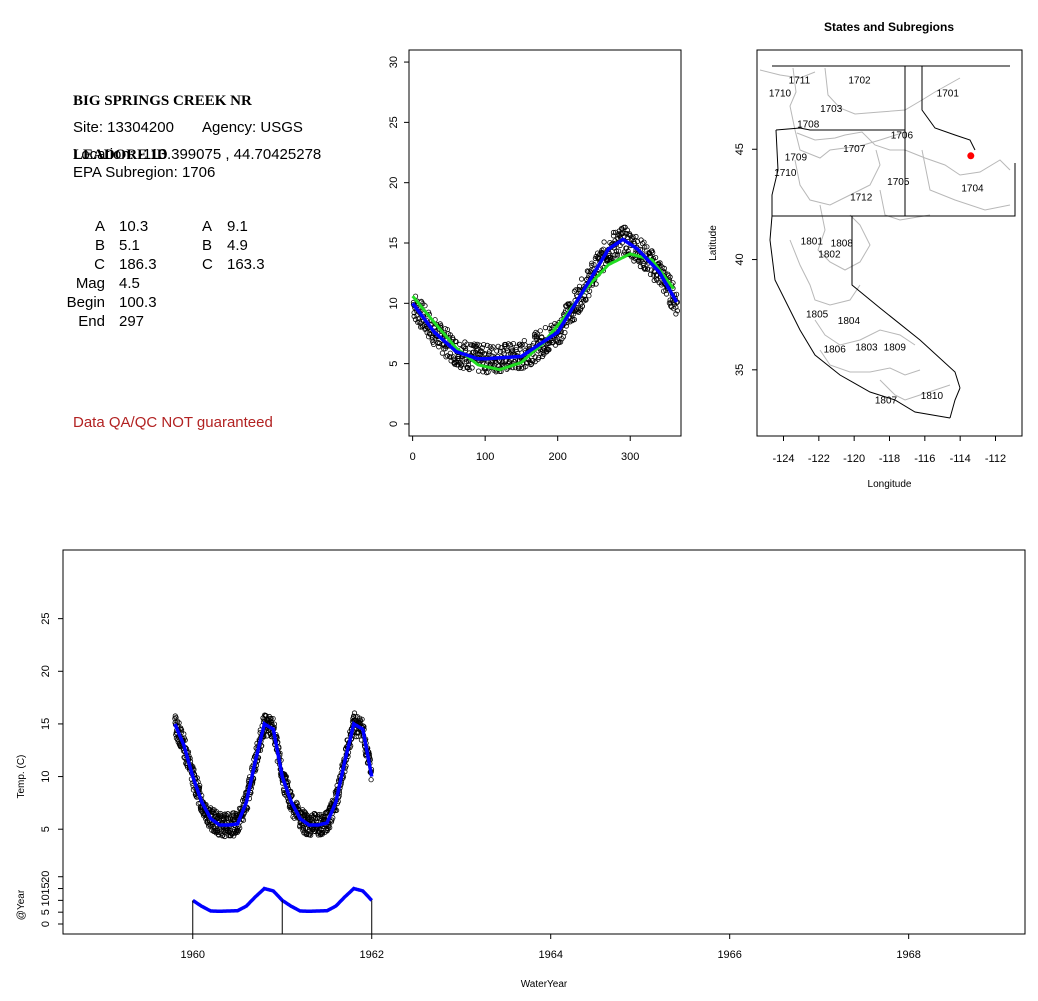  I want to click on lower-y-tick-label: 0, so click(46, 924).